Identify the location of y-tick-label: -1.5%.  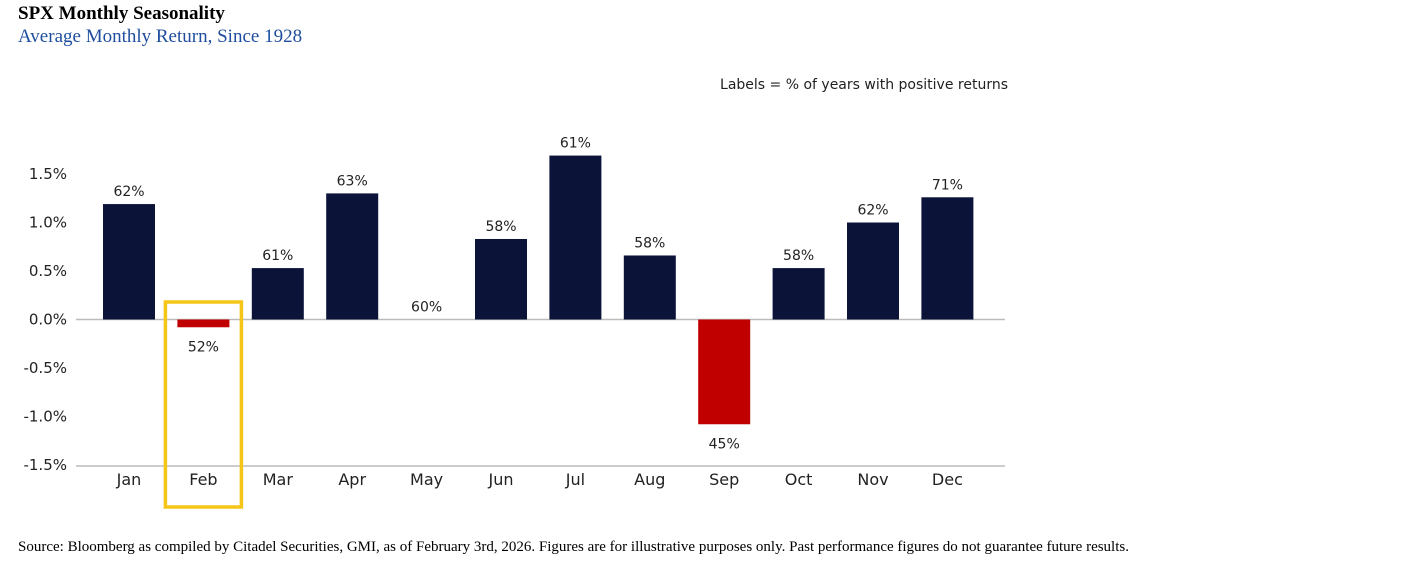
(45, 465).